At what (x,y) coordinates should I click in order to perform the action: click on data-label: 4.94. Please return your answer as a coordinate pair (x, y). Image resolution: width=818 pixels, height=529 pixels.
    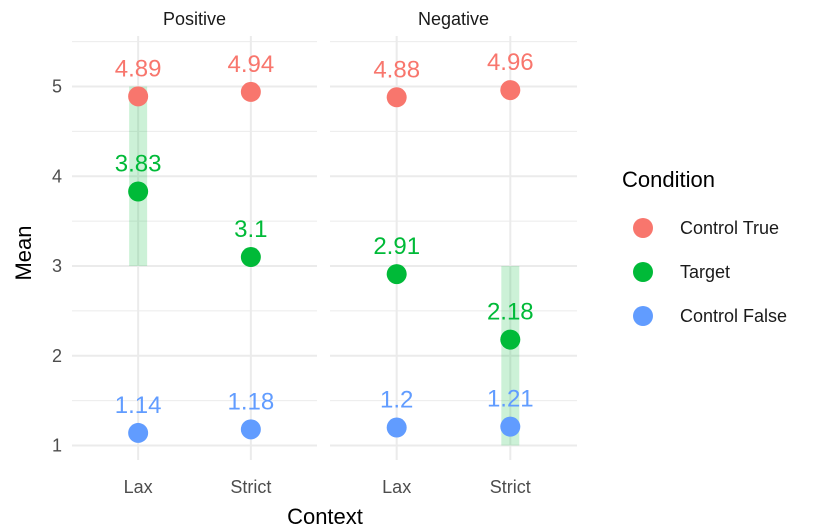
    Looking at the image, I should click on (250, 64).